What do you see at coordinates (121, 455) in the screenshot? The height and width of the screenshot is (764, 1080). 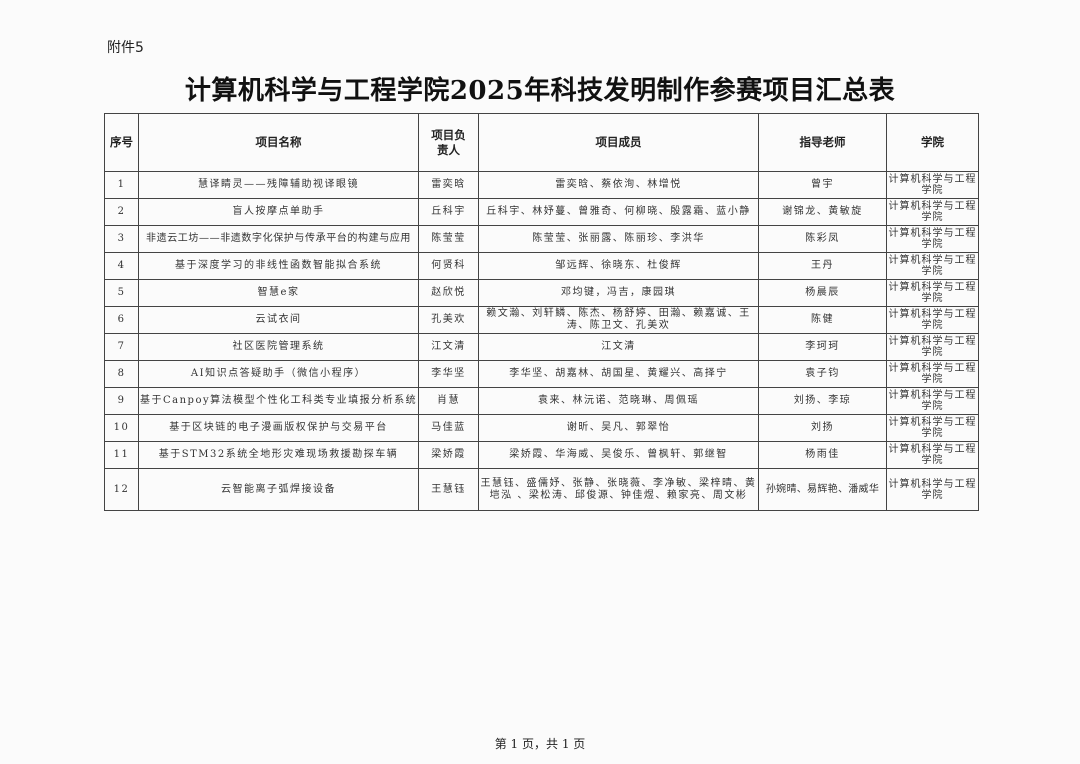 I see `cell-no: 11` at bounding box center [121, 455].